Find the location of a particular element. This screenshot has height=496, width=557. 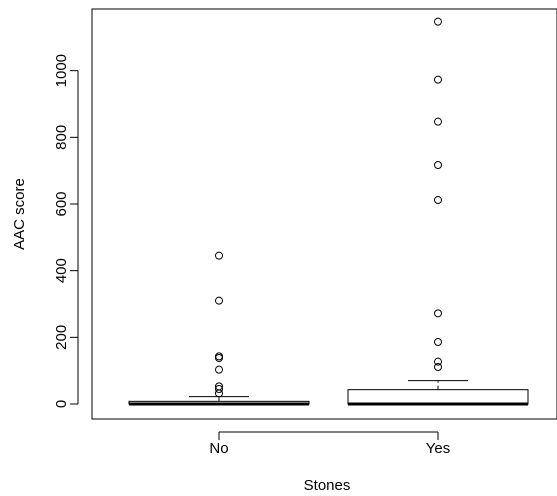

y-tick-label: 600 is located at coordinates (61, 203).